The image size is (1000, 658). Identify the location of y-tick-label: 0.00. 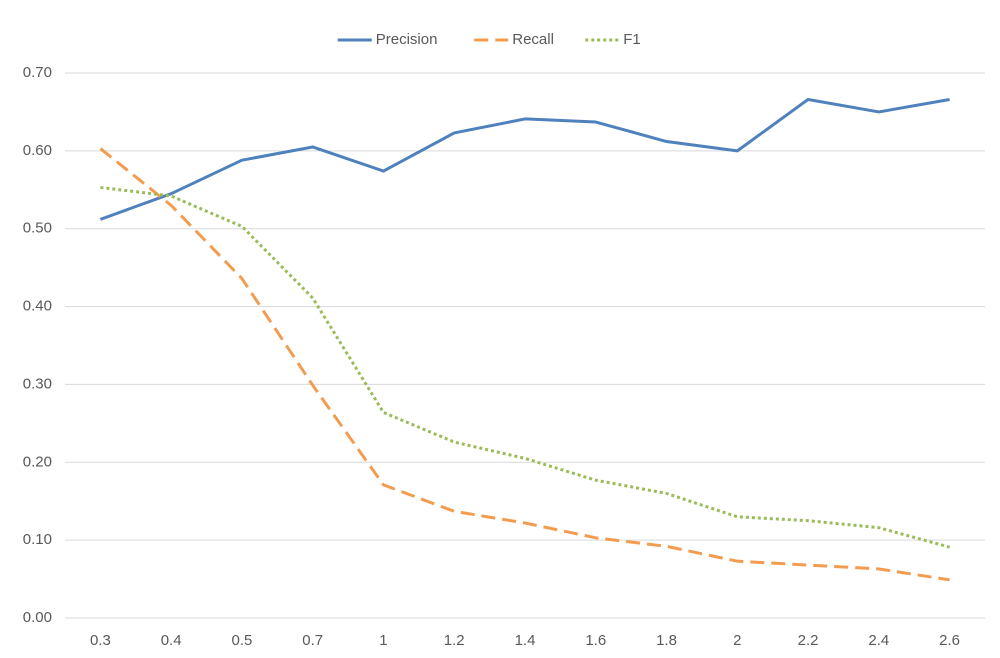
(37, 617).